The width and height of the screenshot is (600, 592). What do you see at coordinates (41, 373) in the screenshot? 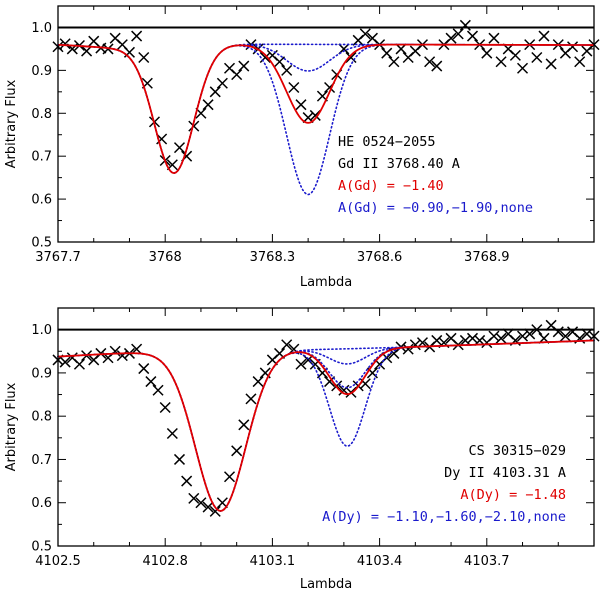
I see `bottom-y-tick-label: 0.9` at bounding box center [41, 373].